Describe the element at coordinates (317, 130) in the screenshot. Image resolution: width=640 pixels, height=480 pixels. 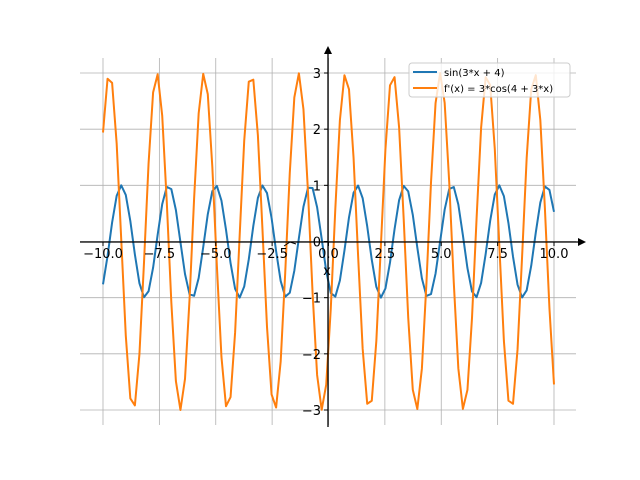
I see `y-tick-label-5: 2` at that location.